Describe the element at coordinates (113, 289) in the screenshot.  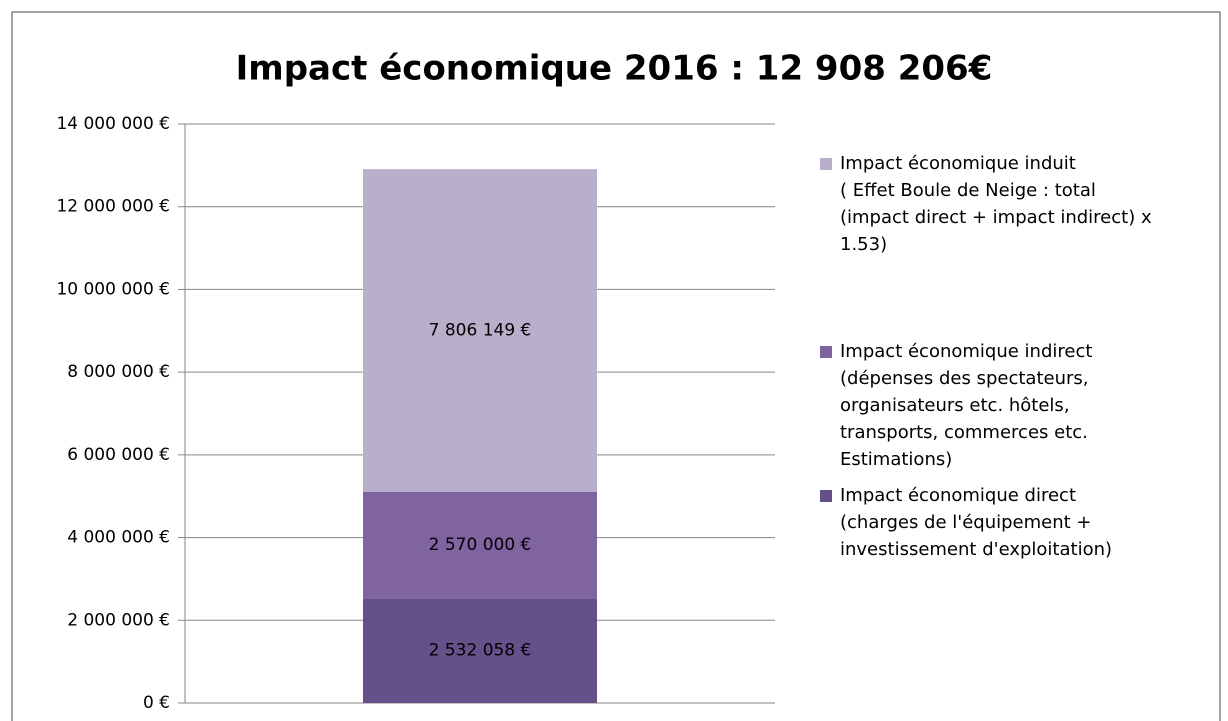
I see `y-tick-label: 10 000 000 €` at that location.